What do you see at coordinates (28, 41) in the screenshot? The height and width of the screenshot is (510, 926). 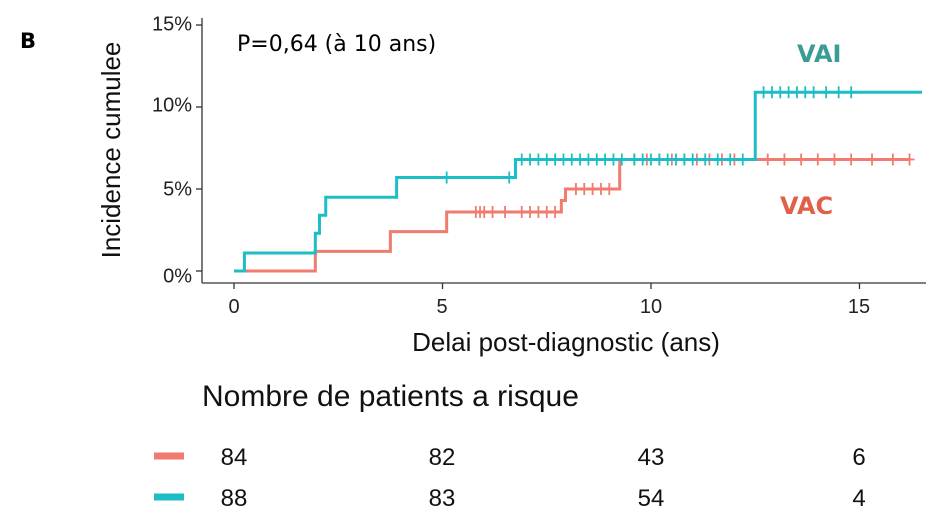 I see `panel-label: B` at bounding box center [28, 41].